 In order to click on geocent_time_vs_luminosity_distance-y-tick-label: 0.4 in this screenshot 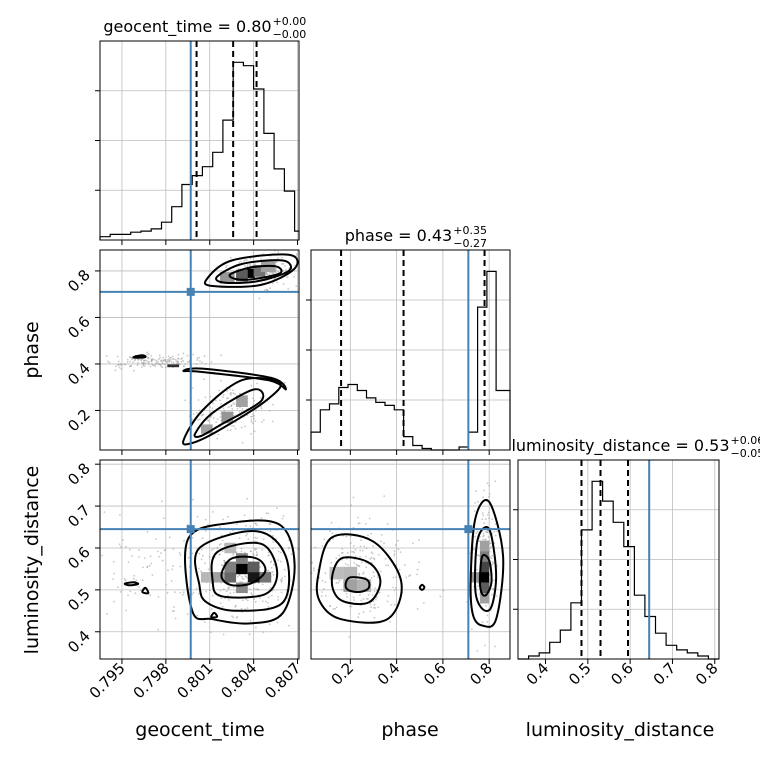, I will do `click(79, 642)`.